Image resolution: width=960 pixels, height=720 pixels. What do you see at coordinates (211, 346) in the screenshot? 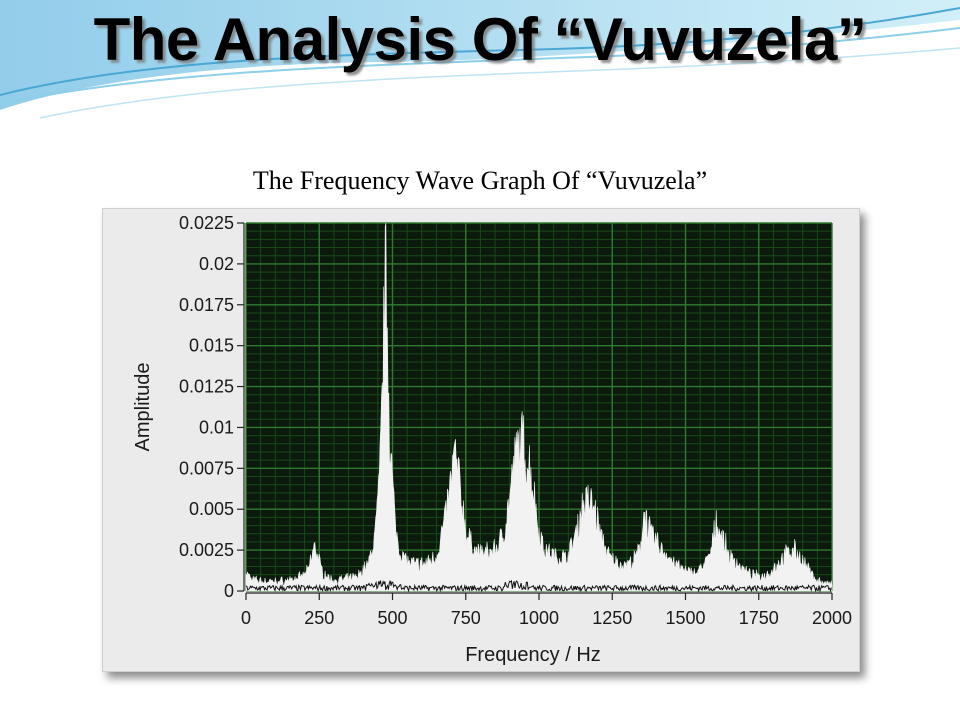
I see `y-tick-label: 0.015` at bounding box center [211, 346].